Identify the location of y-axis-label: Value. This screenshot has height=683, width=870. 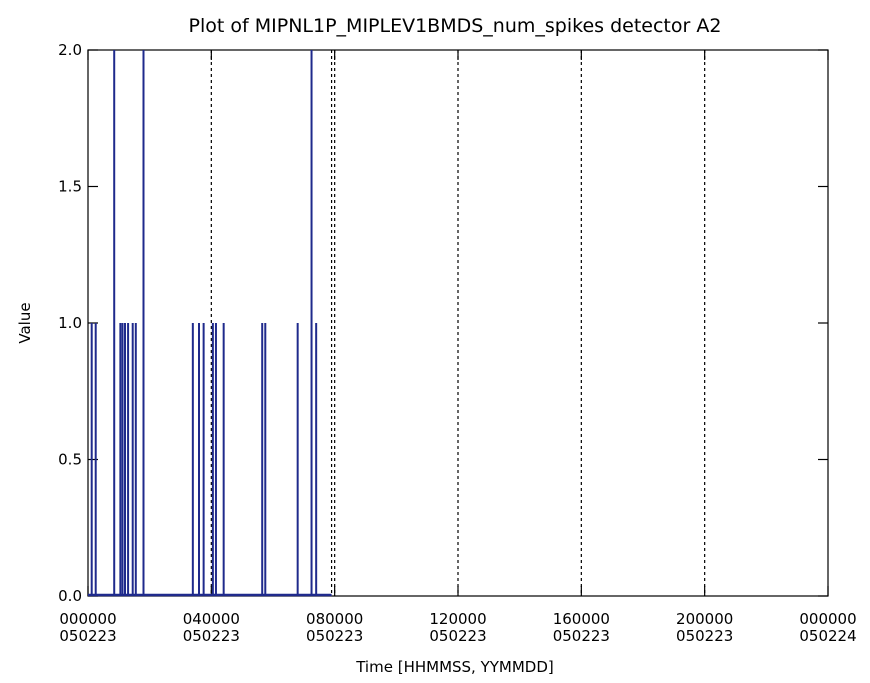
(25, 322).